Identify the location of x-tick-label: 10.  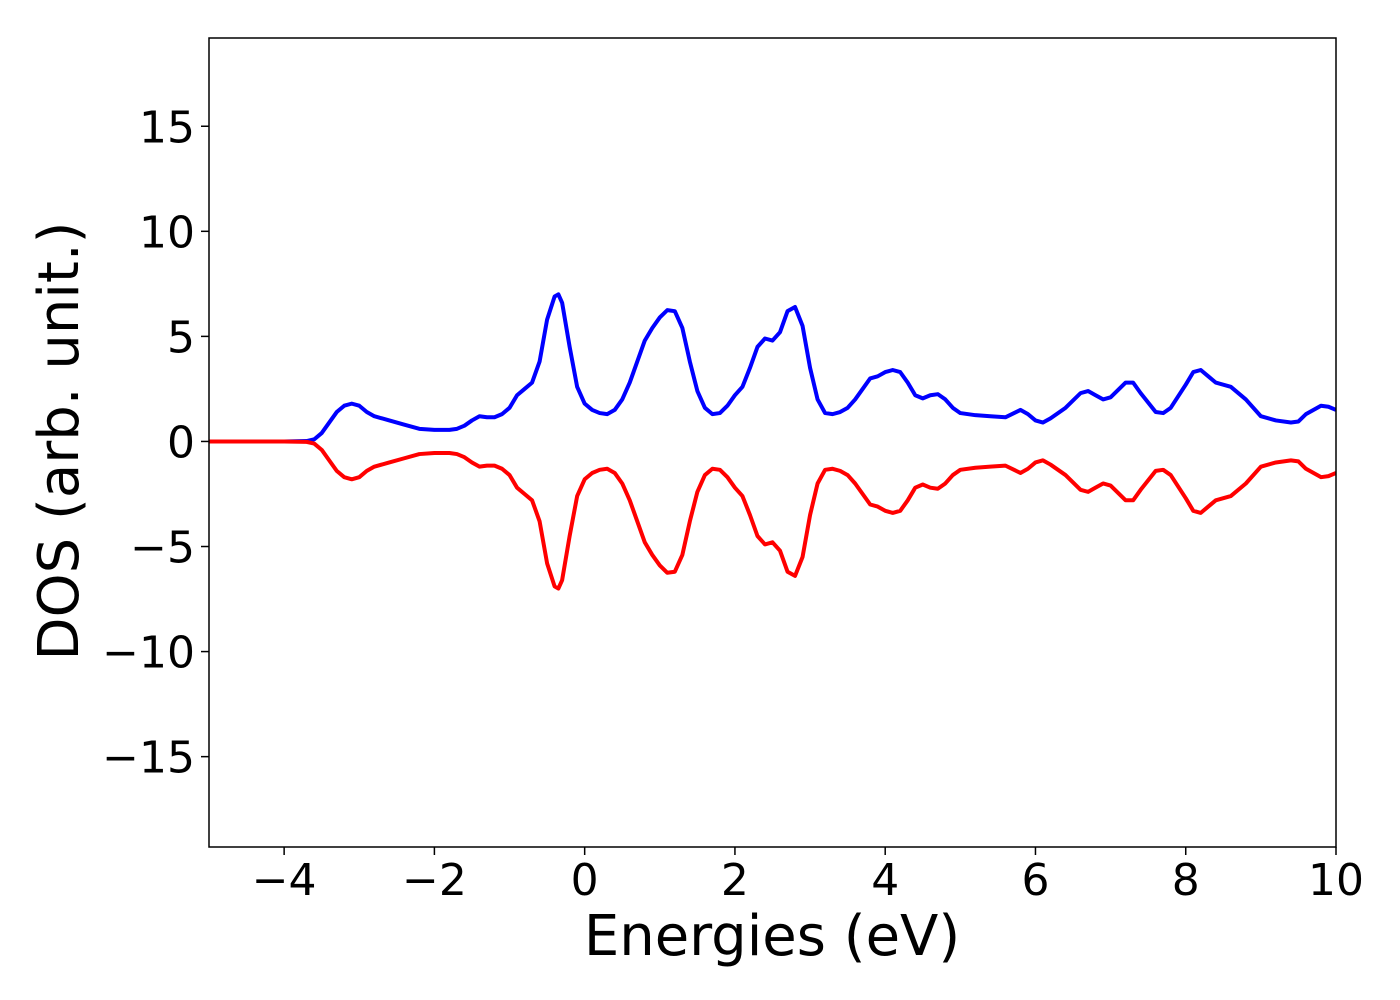
(1336, 880).